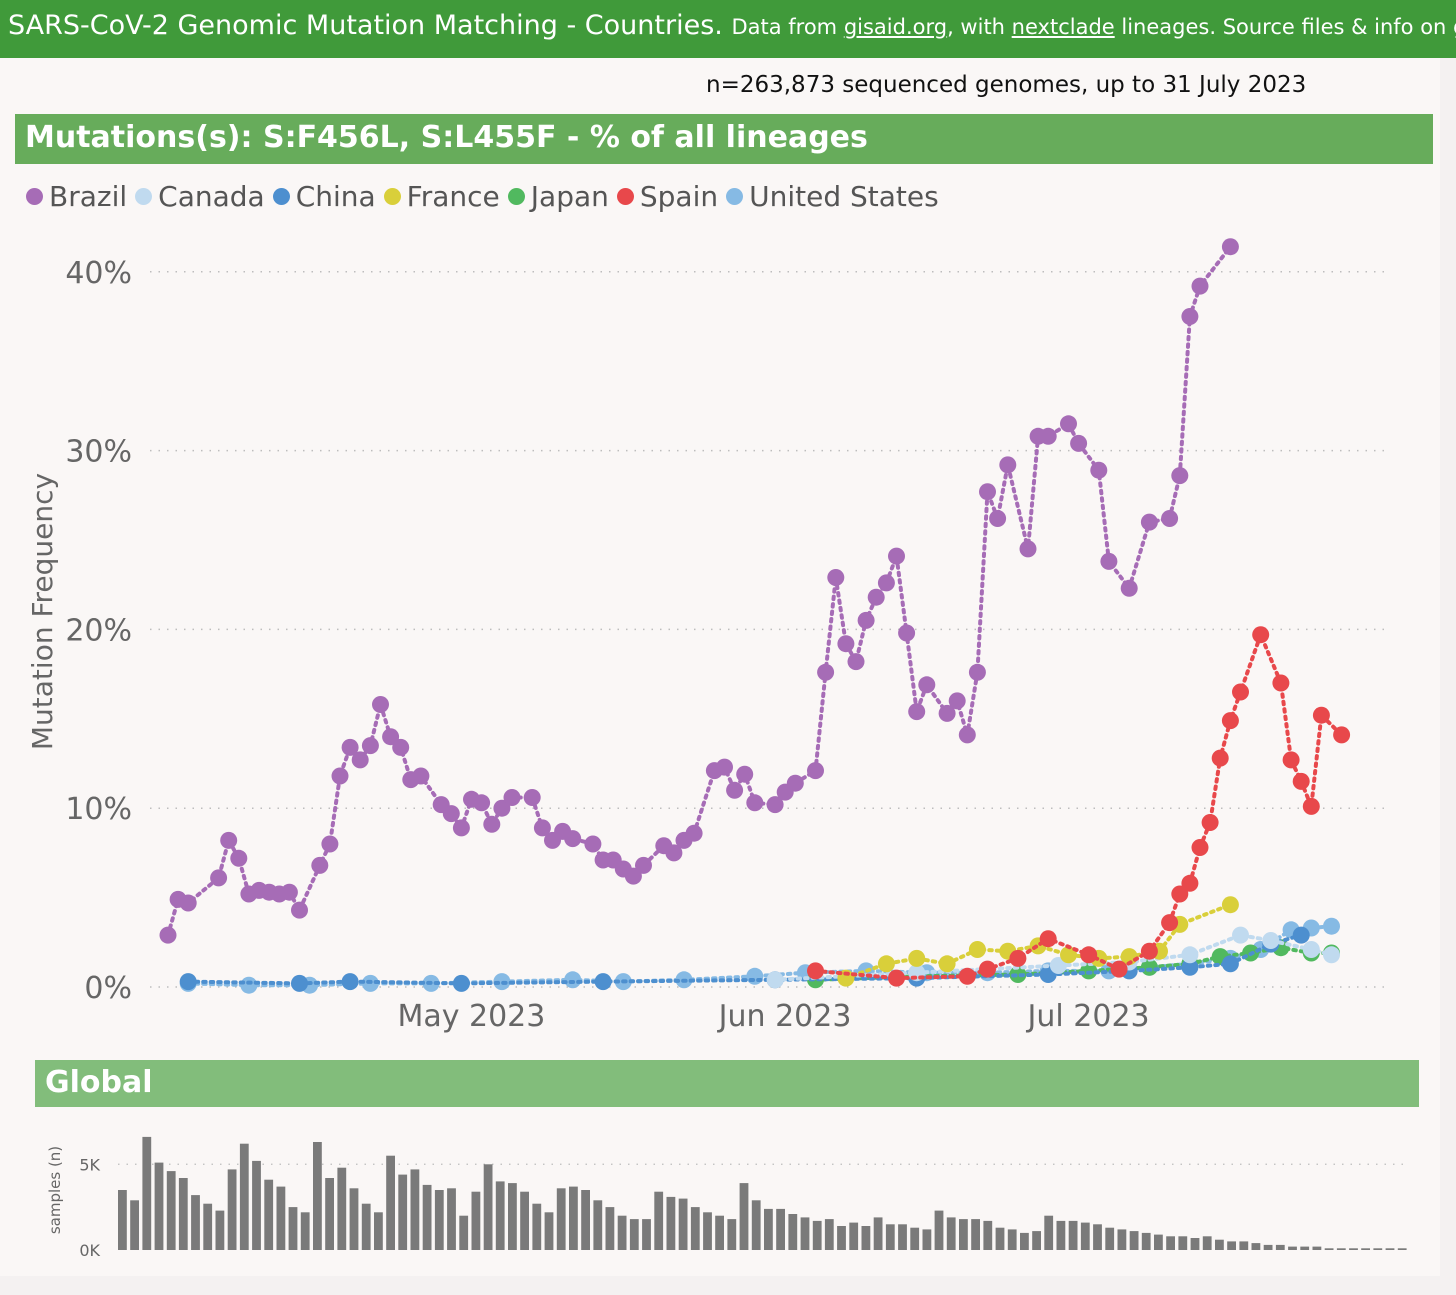  Describe the element at coordinates (441, 196) in the screenshot. I see `legend-item-france: France` at that location.